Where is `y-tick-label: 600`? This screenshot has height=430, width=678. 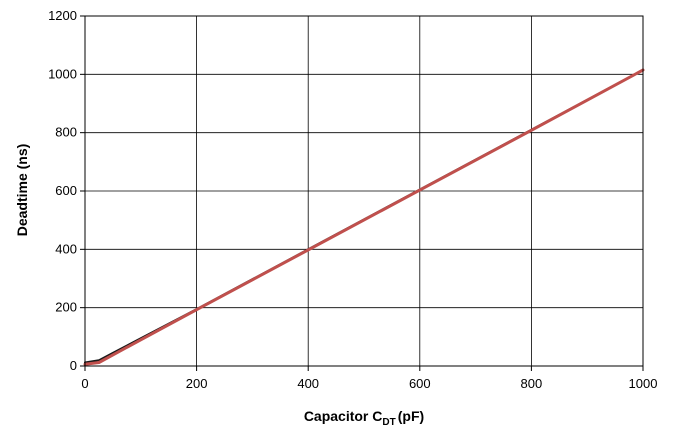
y-tick-label: 600 is located at coordinates (66, 190).